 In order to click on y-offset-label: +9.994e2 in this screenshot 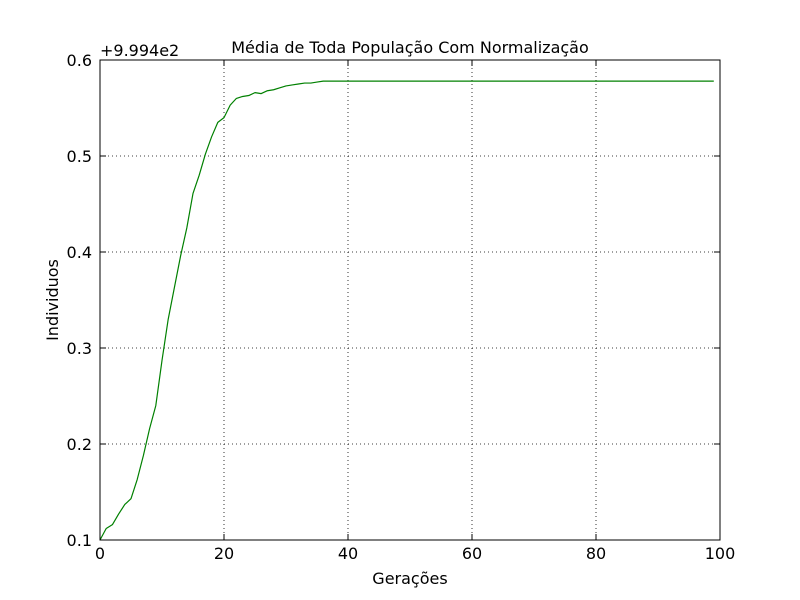, I will do `click(139, 50)`.